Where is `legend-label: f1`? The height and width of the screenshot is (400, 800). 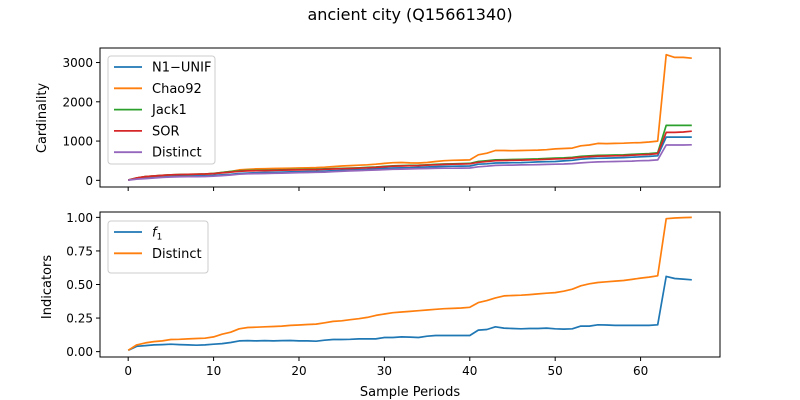 legend-label: f1 is located at coordinates (157, 234).